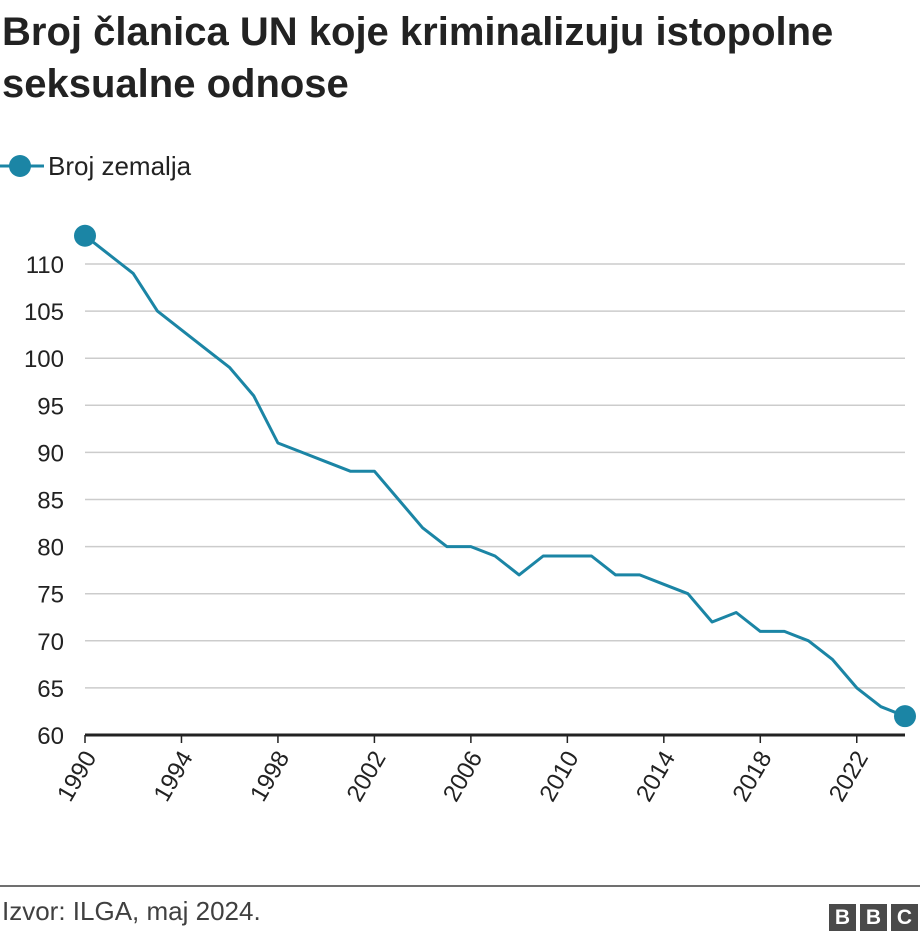  Describe the element at coordinates (22, 166) in the screenshot. I see `legend-swatch` at that location.